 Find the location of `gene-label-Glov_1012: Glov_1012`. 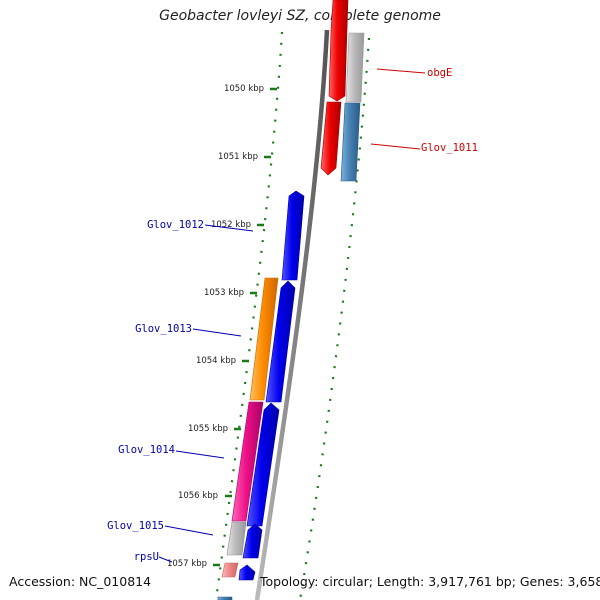

gene-label-Glov_1012: Glov_1012 is located at coordinates (175, 225).